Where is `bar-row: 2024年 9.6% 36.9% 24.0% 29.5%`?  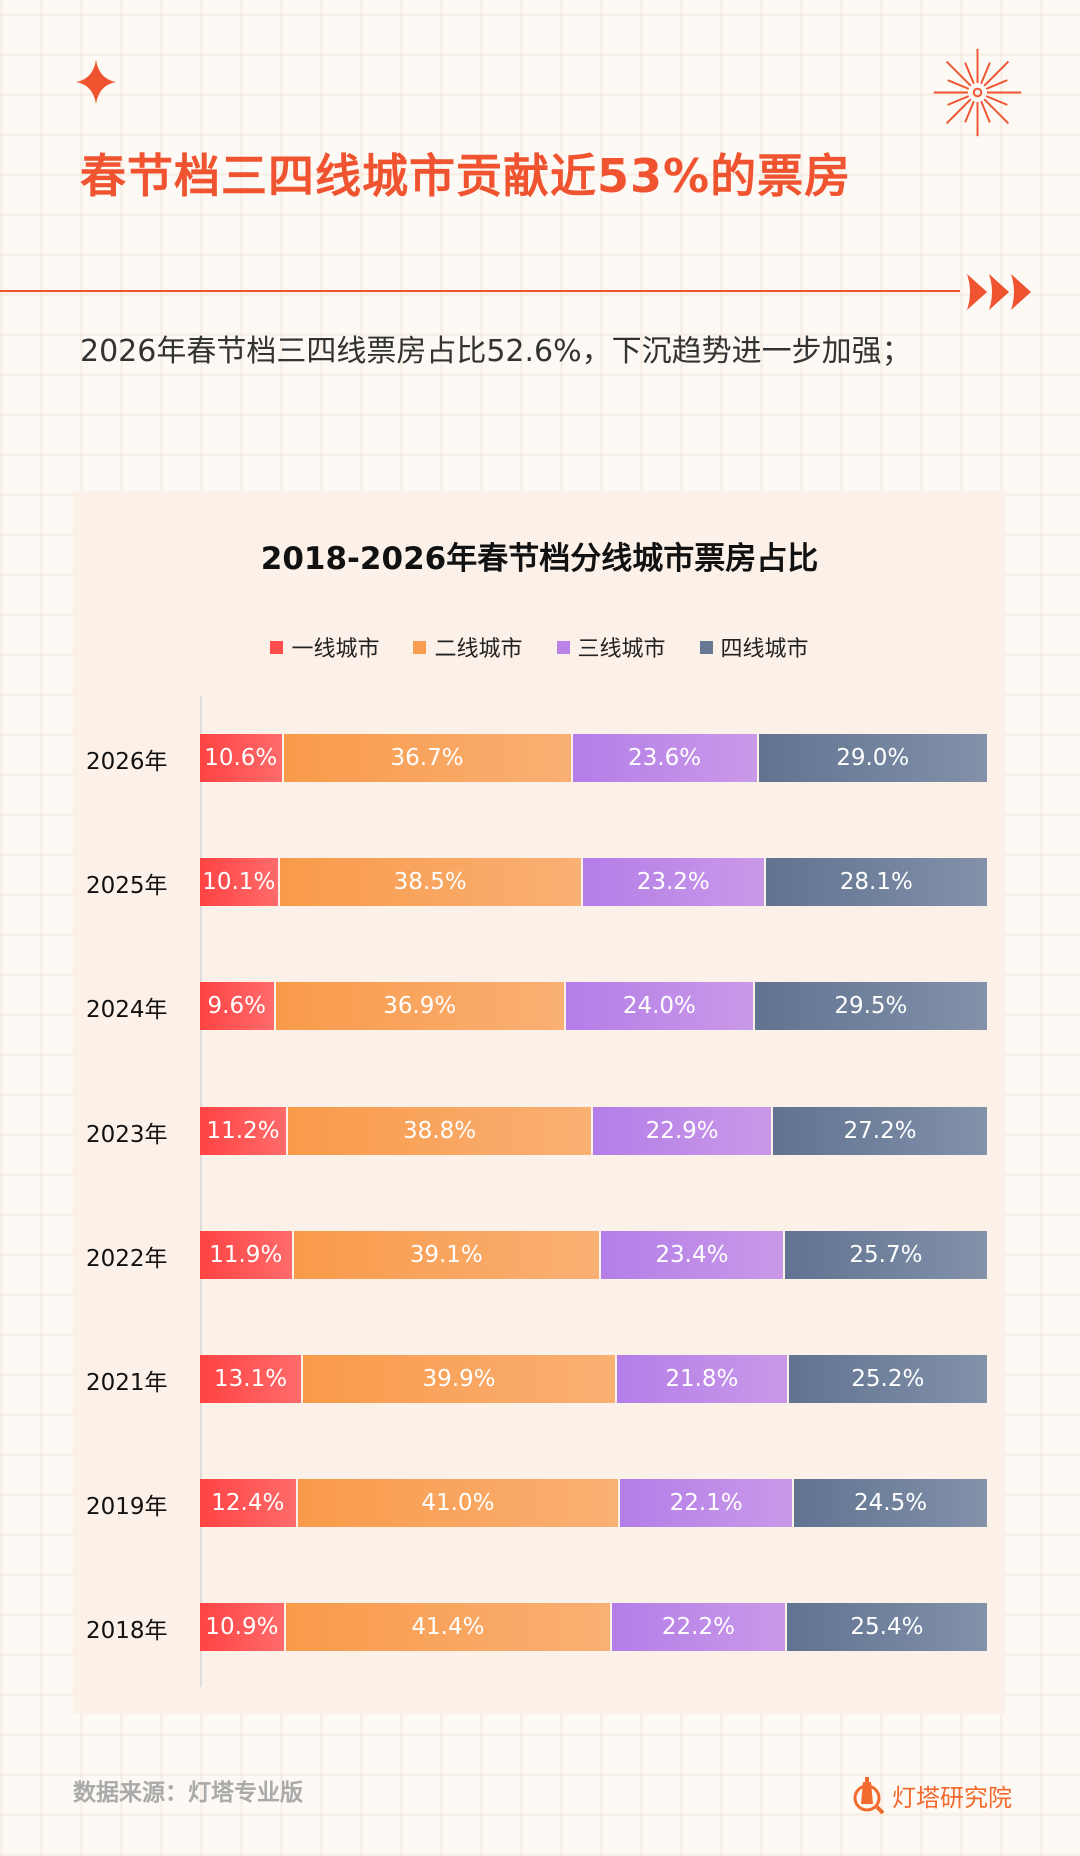 bar-row: 2024年 9.6% 36.9% 24.0% 29.5% is located at coordinates (539, 1006).